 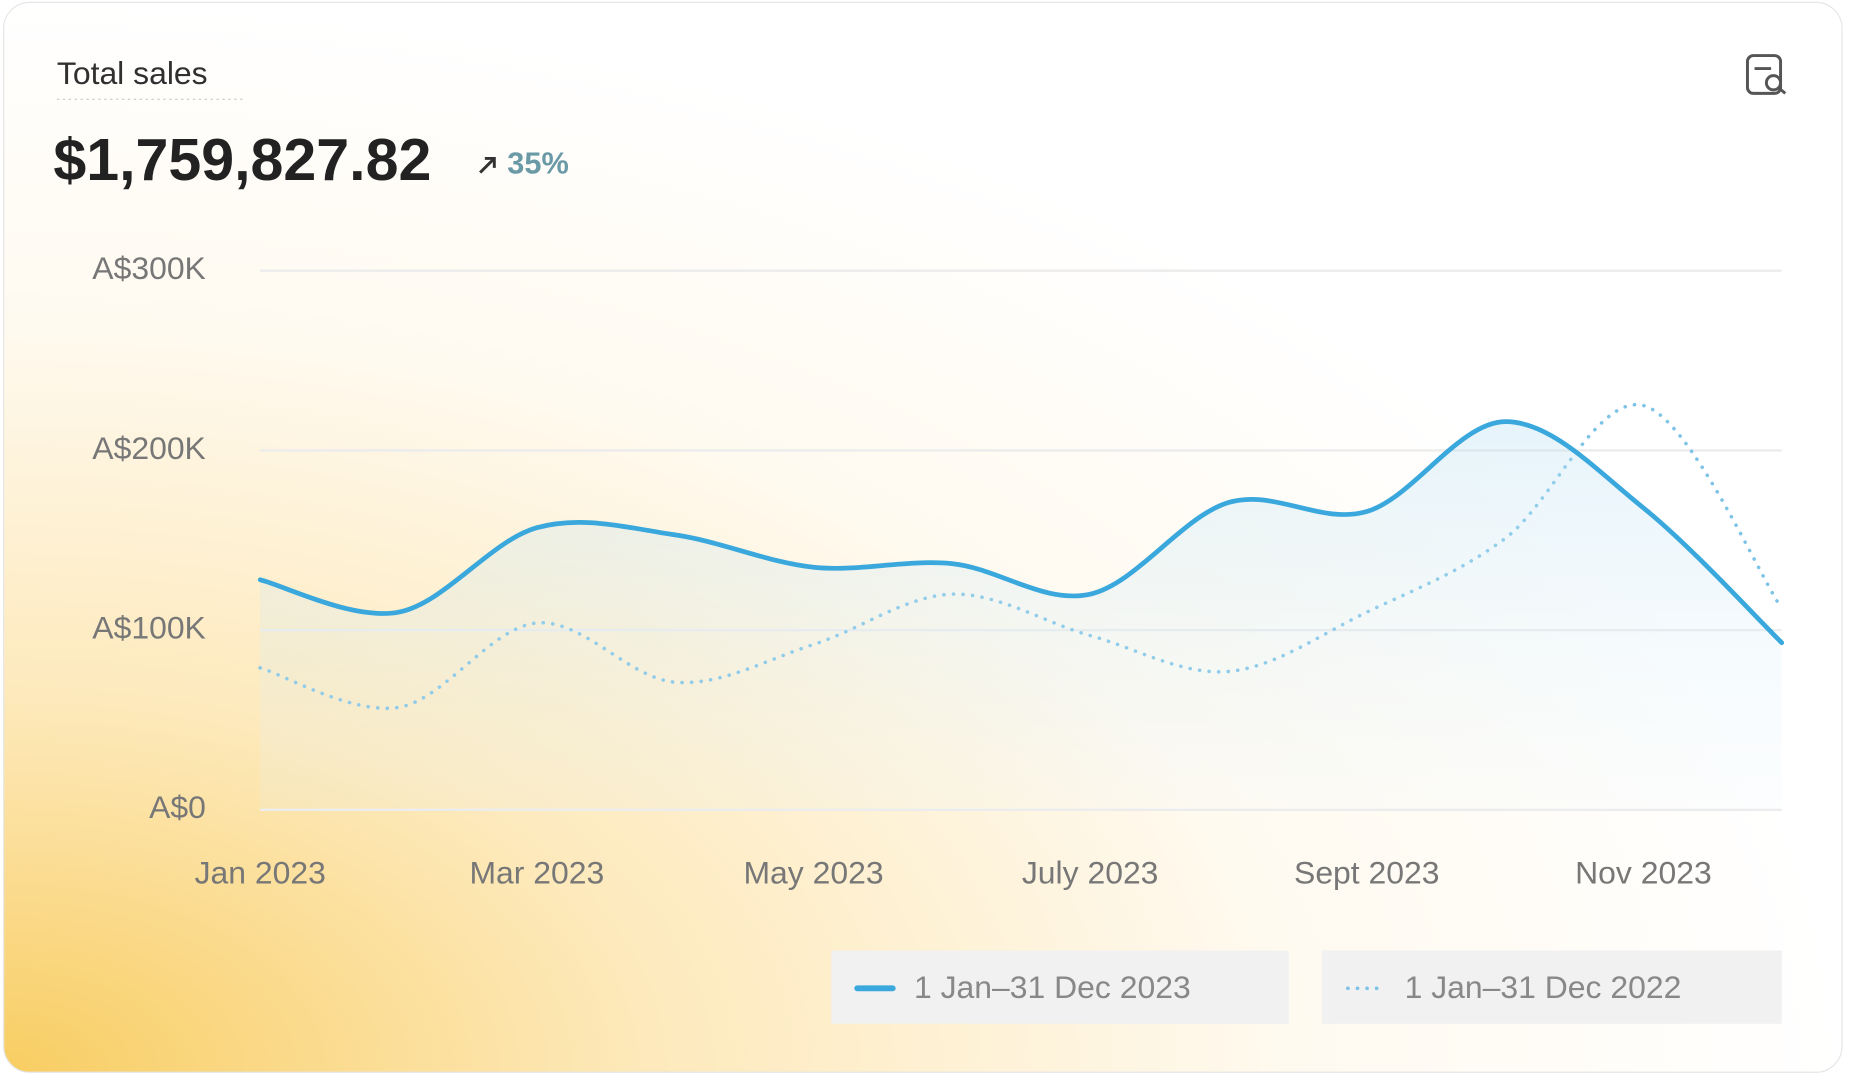 What do you see at coordinates (1366, 872) in the screenshot?
I see `x-tick-label: Sept 2023` at bounding box center [1366, 872].